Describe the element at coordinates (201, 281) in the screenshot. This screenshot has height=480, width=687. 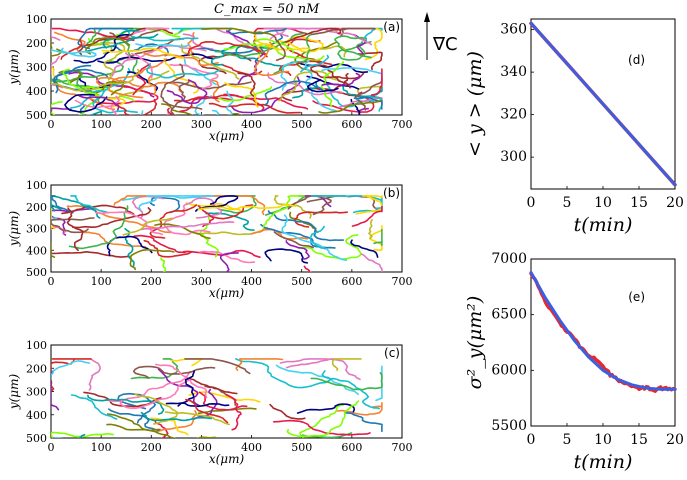
I see `x-tick-label: 300` at that location.